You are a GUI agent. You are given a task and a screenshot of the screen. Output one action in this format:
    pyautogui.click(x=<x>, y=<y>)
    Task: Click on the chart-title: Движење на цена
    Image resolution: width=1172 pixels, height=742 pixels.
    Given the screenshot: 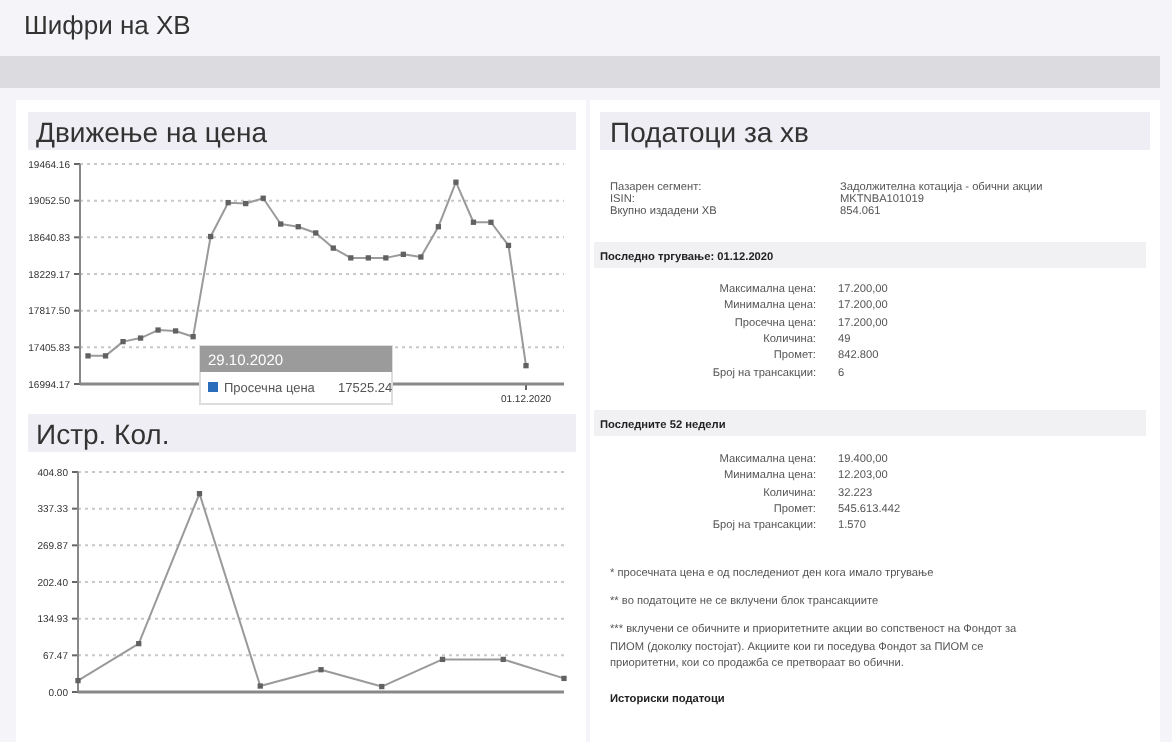 What is the action you would take?
    pyautogui.click(x=152, y=132)
    